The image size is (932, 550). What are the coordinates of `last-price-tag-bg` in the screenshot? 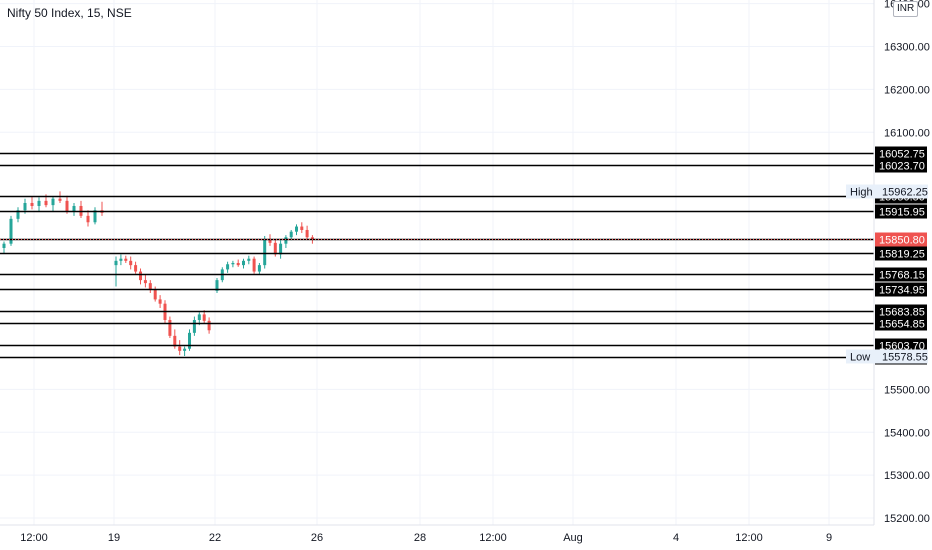 It's located at (901, 239).